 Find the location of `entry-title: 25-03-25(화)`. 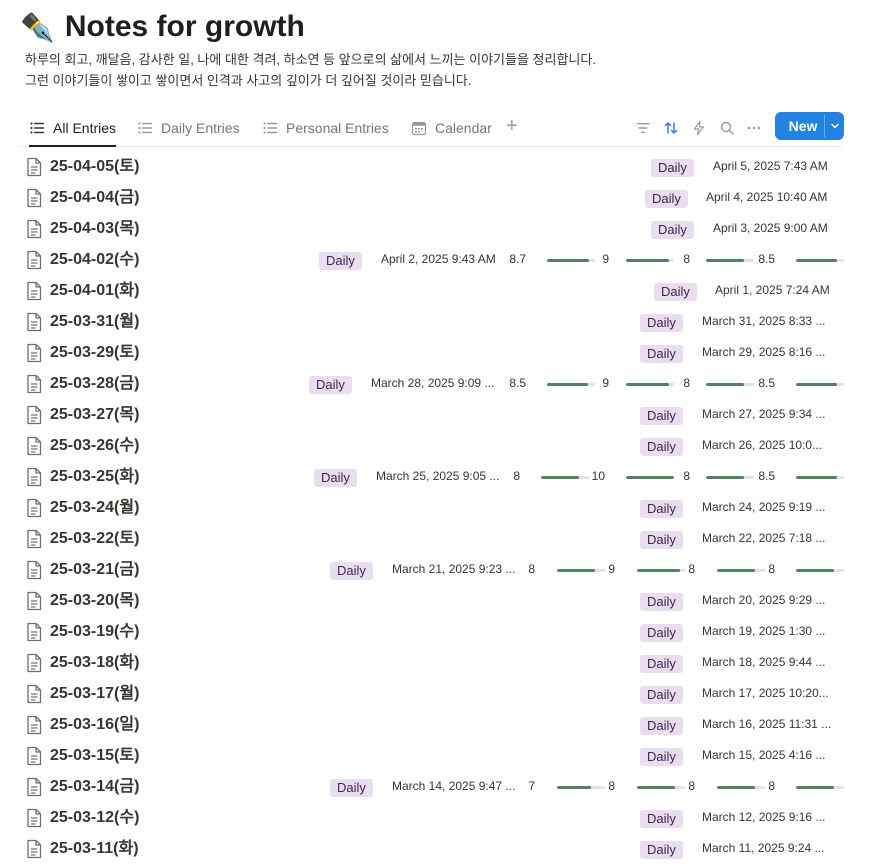

entry-title: 25-03-25(화) is located at coordinates (95, 476).